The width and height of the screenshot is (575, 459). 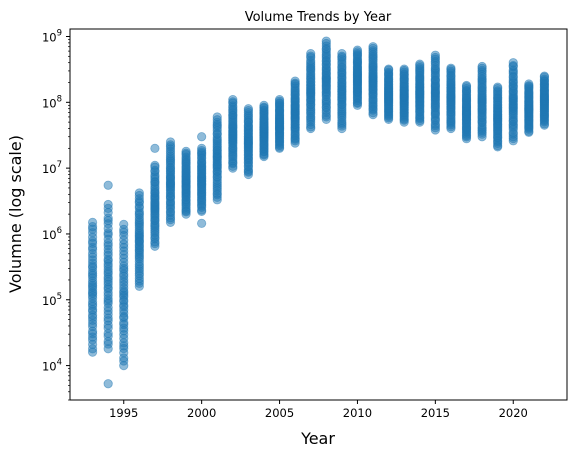 What do you see at coordinates (52, 234) in the screenshot?
I see `y-tick-label: 10⁶` at bounding box center [52, 234].